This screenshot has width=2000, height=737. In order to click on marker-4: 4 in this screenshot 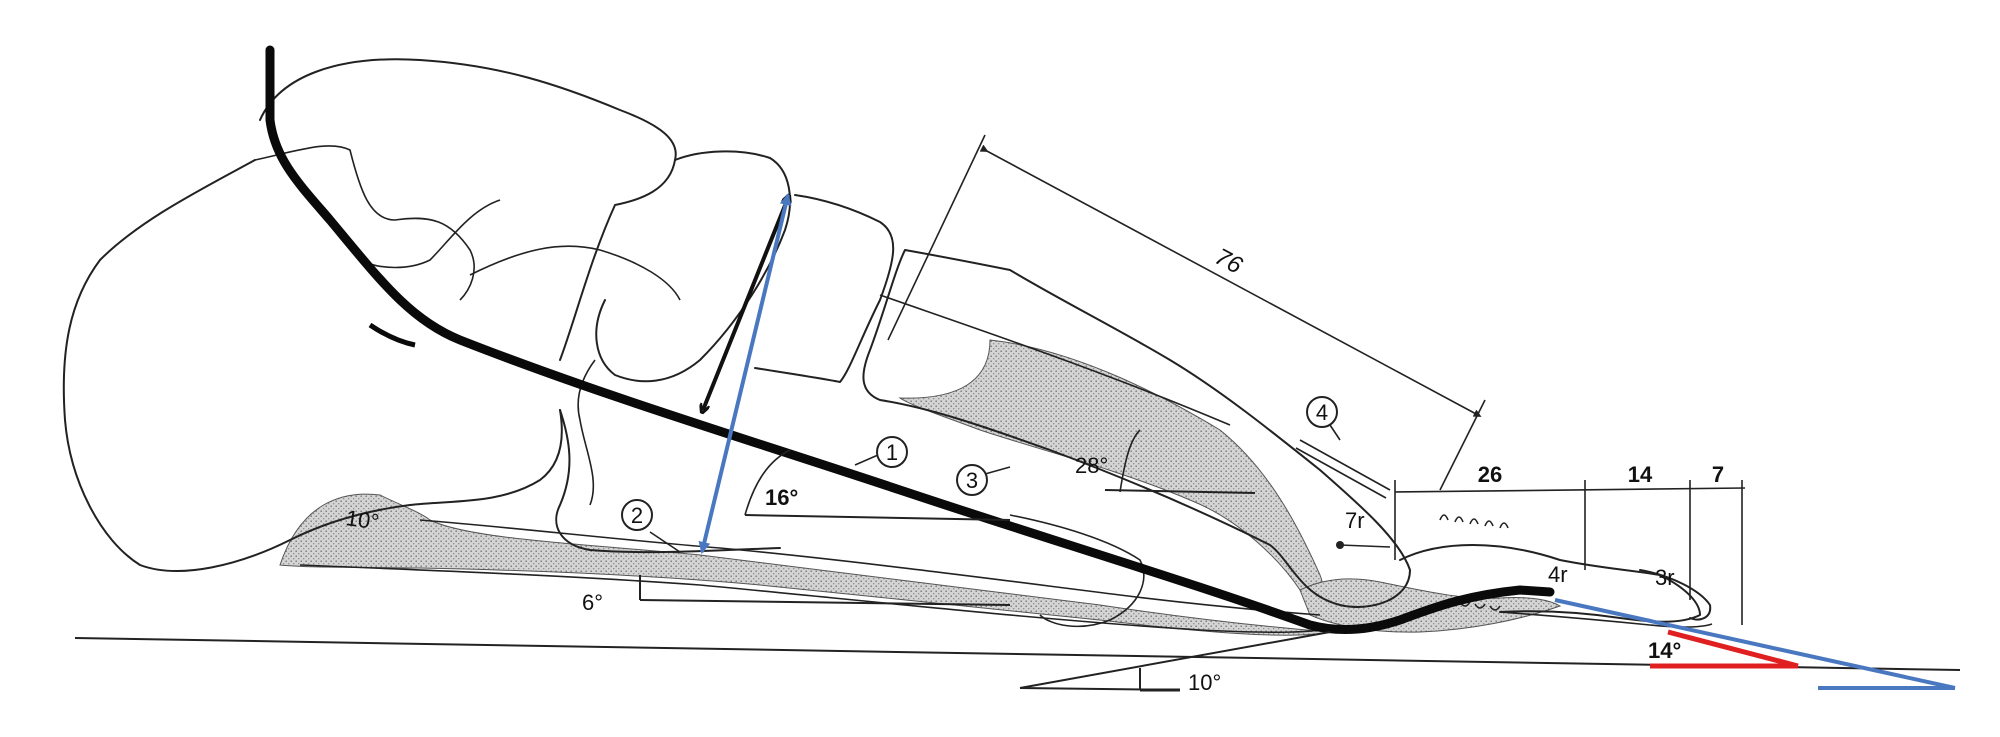, I will do `click(1322, 412)`.